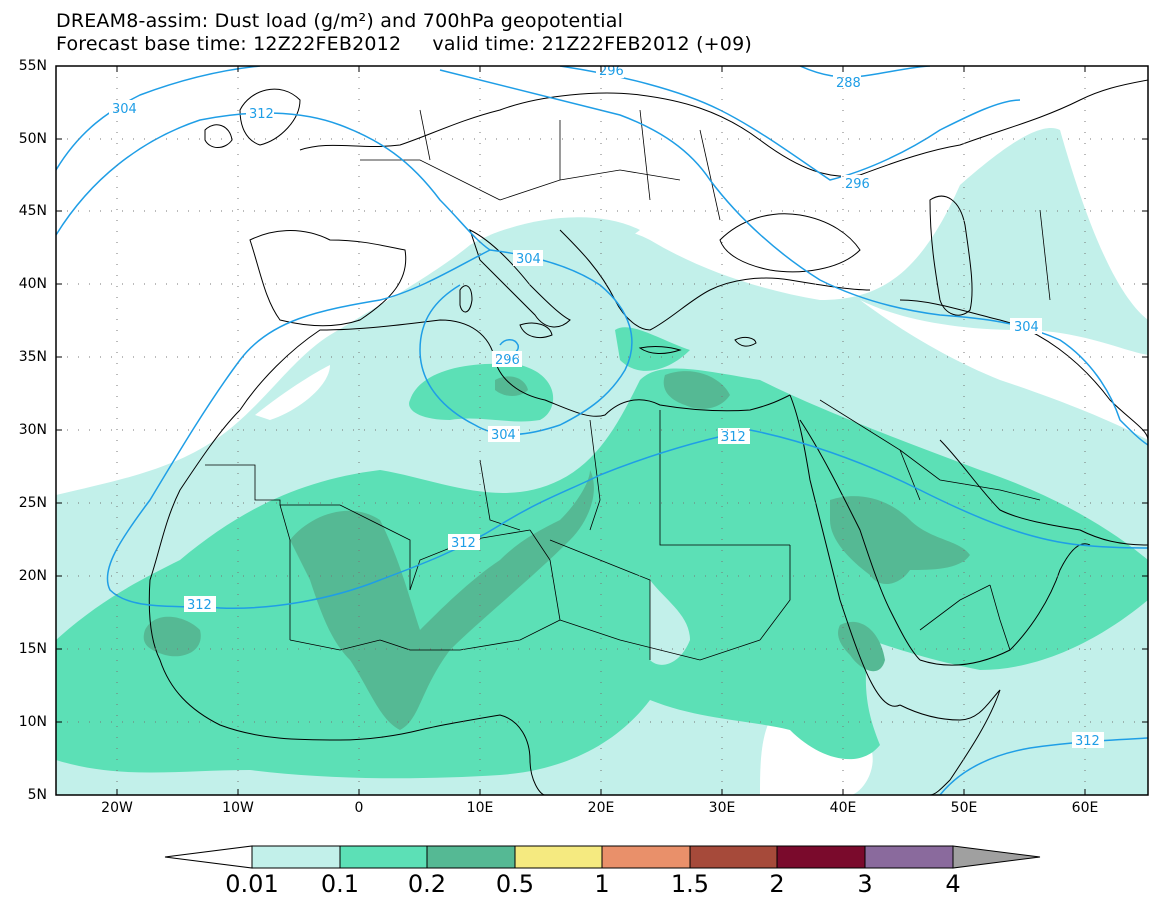 The width and height of the screenshot is (1165, 907). What do you see at coordinates (745, 341) in the screenshot?
I see `coast-cyprus` at bounding box center [745, 341].